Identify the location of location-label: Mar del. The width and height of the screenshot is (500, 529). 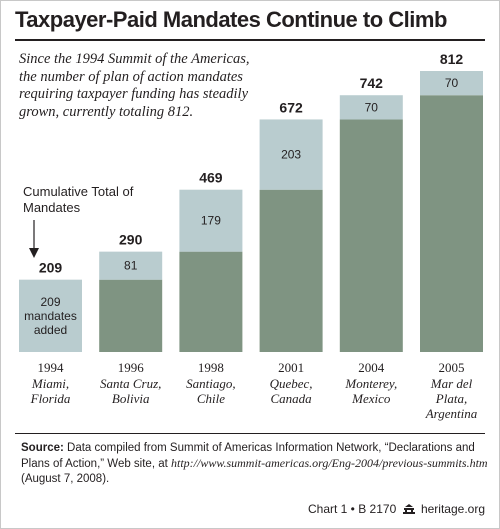
(451, 383).